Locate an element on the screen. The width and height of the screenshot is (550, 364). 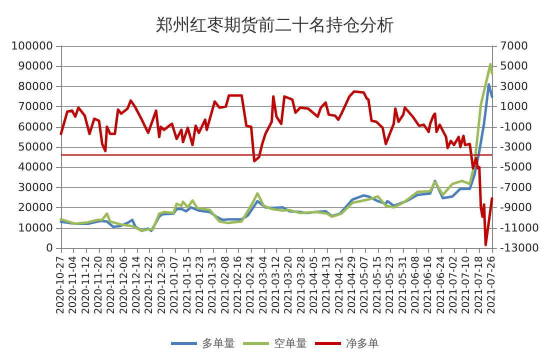
legend-label: 净多单 is located at coordinates (362, 343).